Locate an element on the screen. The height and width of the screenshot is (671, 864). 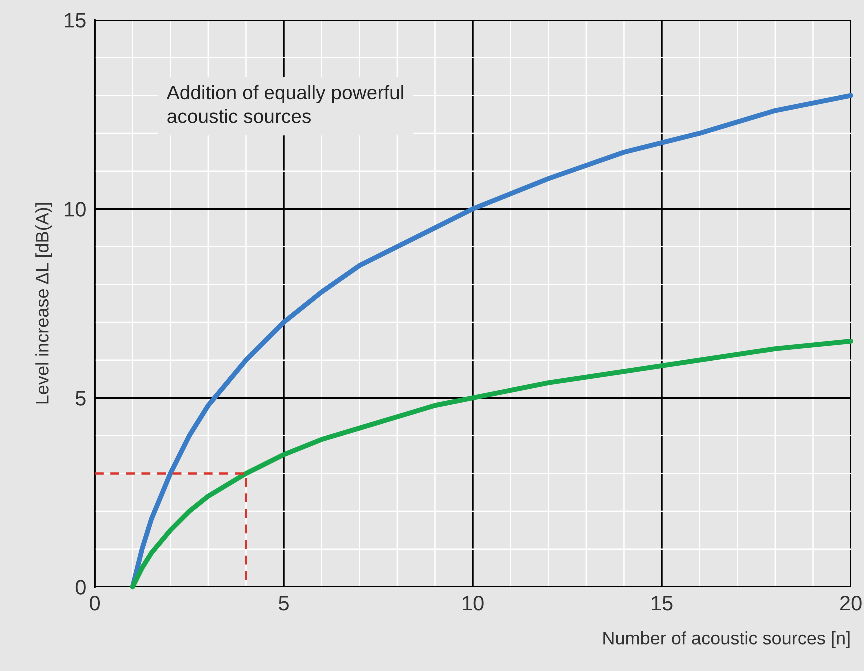
y-tick-label: 10 is located at coordinates (75, 209).